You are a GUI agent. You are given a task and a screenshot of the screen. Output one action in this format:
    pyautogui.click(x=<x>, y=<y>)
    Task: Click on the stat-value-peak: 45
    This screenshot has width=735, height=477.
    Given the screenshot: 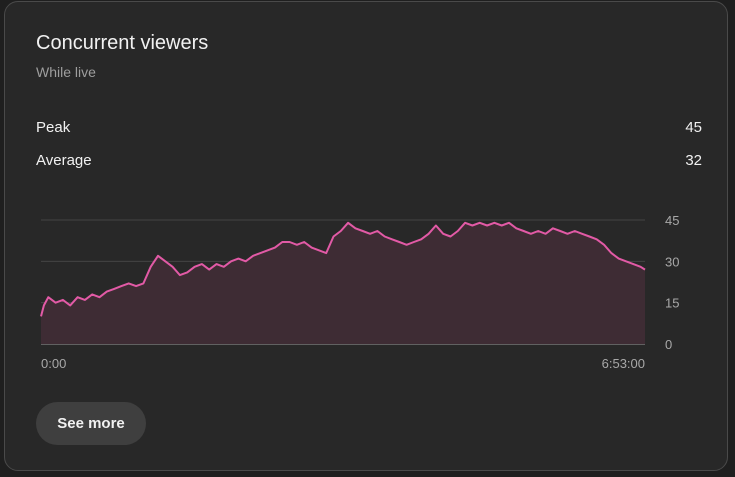 What is the action you would take?
    pyautogui.click(x=693, y=127)
    